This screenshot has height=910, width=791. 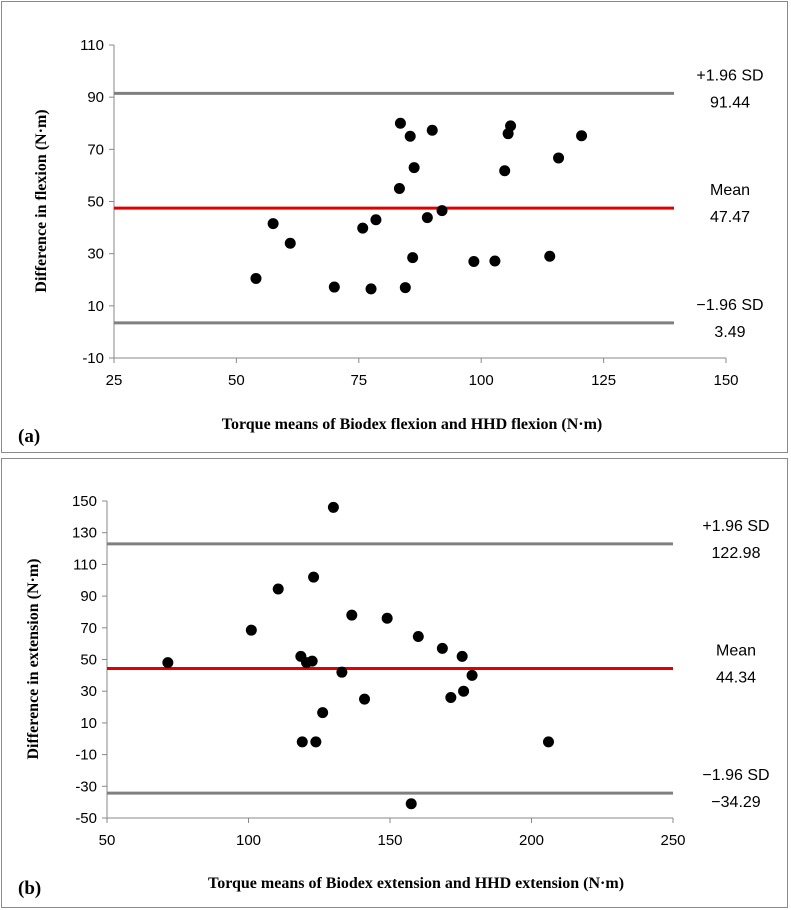 I want to click on x-tick-label: 125, so click(x=603, y=380).